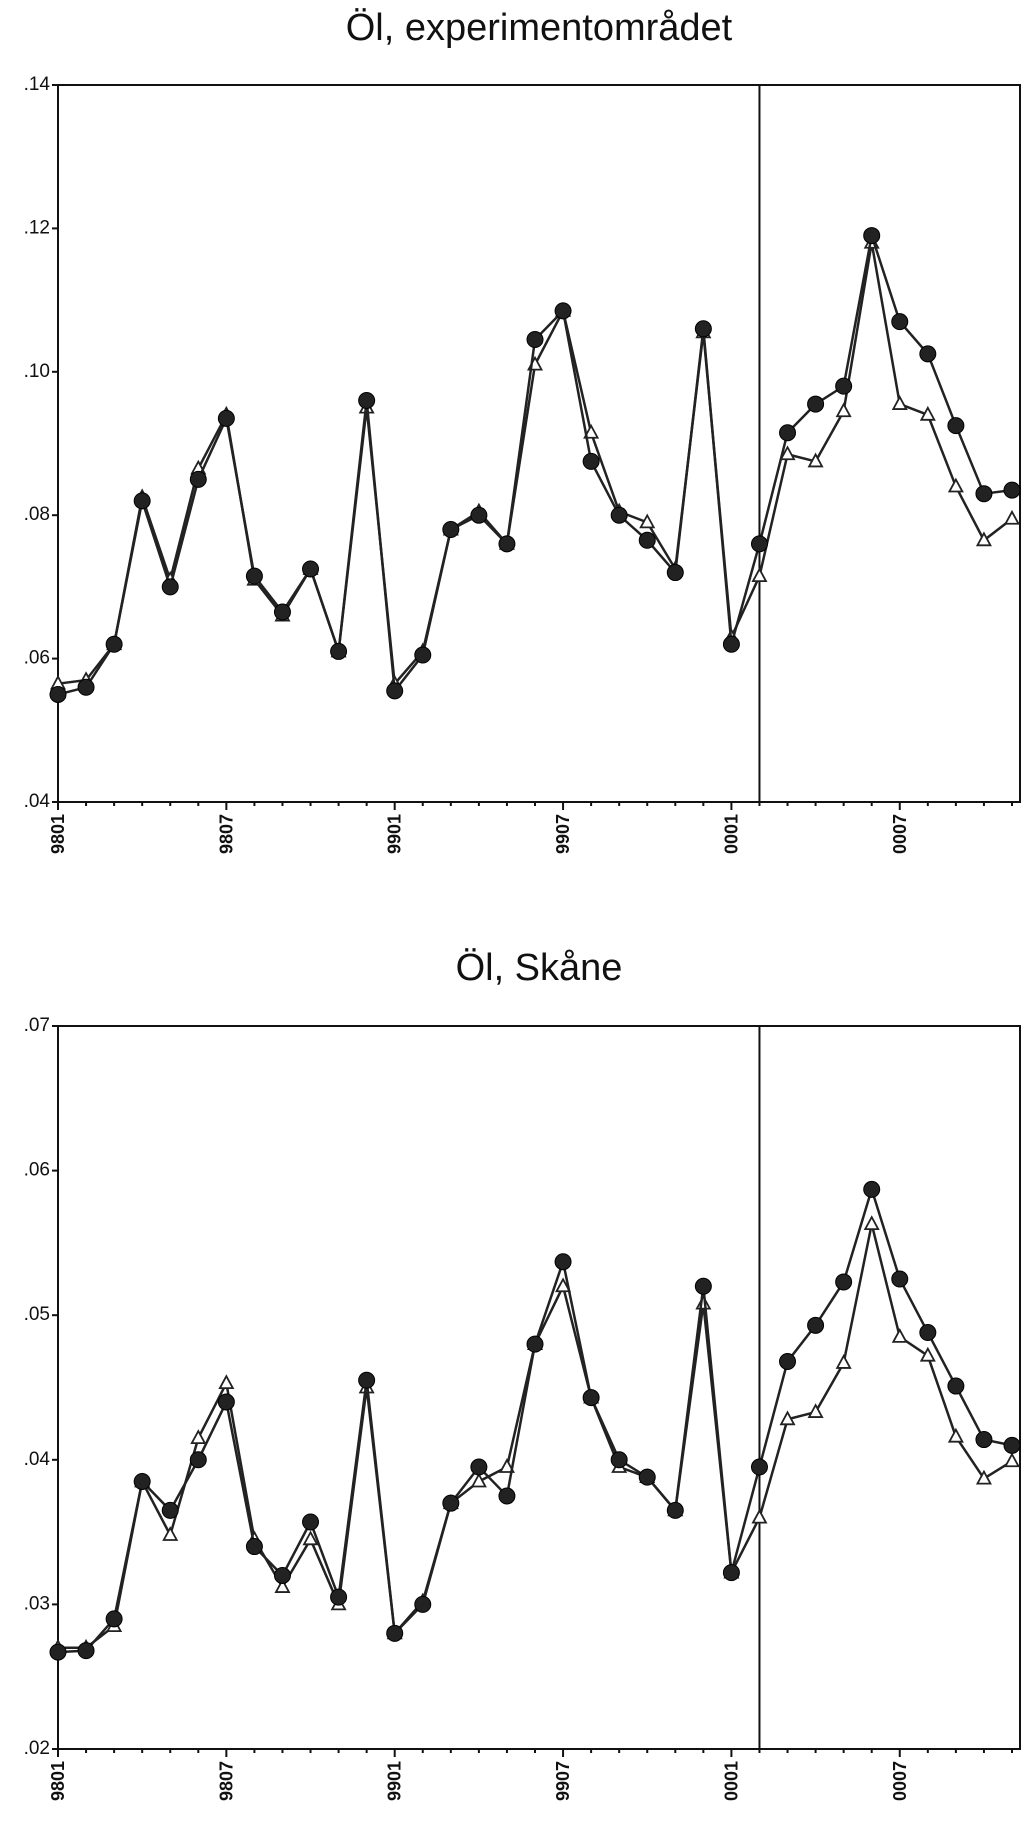 This screenshot has height=1822, width=1025. I want to click on y-tick-label: .06, so click(37, 1170).